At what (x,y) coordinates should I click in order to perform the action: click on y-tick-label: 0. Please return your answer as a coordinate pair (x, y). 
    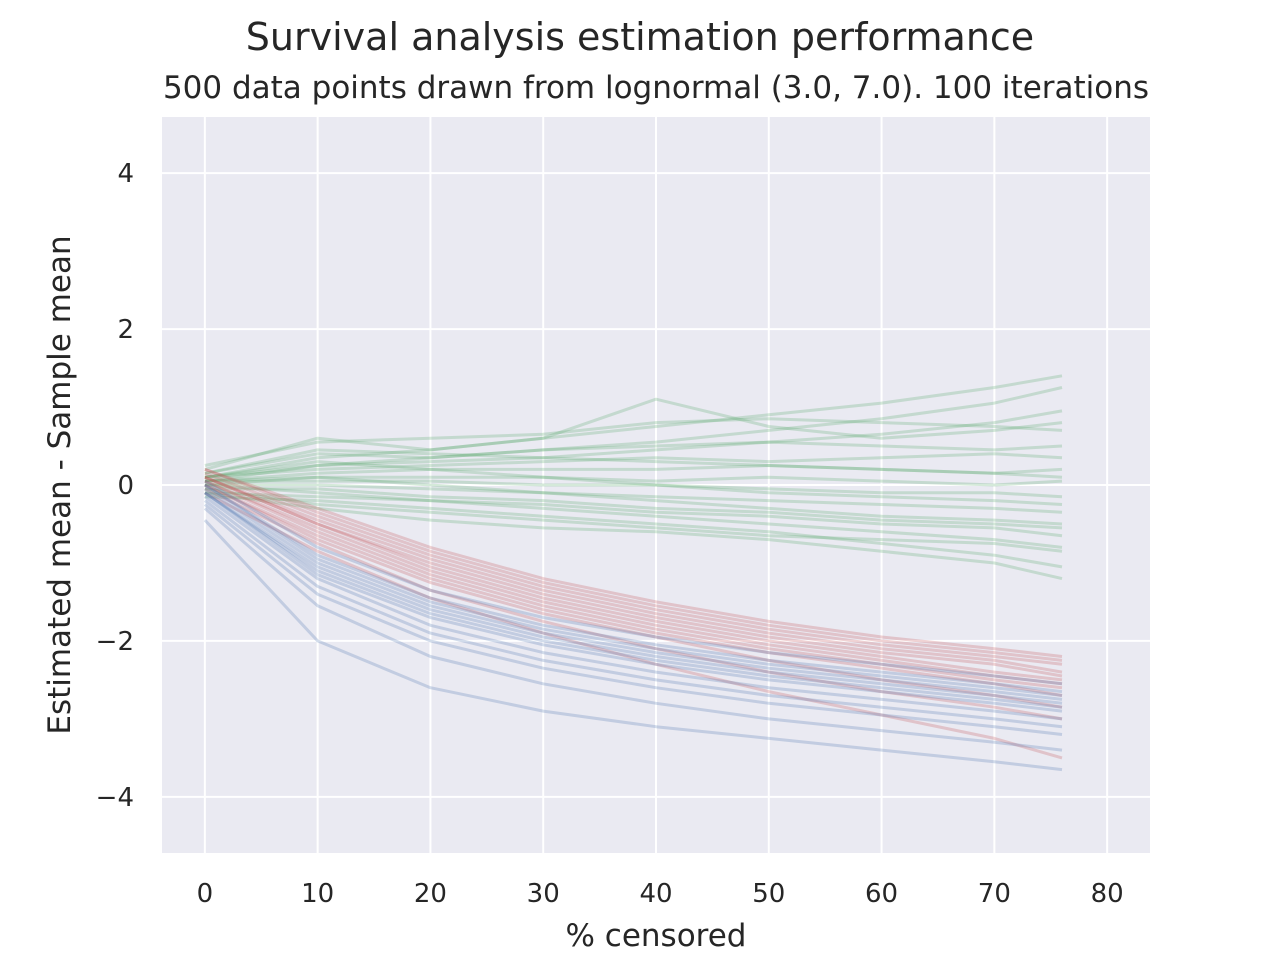
    Looking at the image, I should click on (125, 486).